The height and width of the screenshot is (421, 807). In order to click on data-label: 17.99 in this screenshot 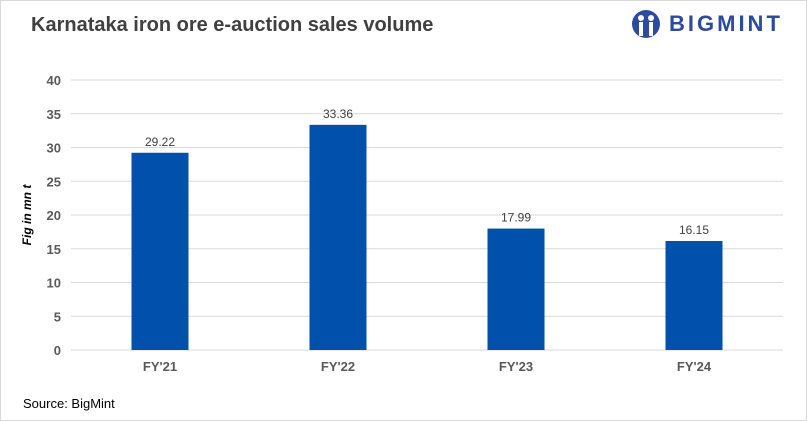, I will do `click(516, 218)`.